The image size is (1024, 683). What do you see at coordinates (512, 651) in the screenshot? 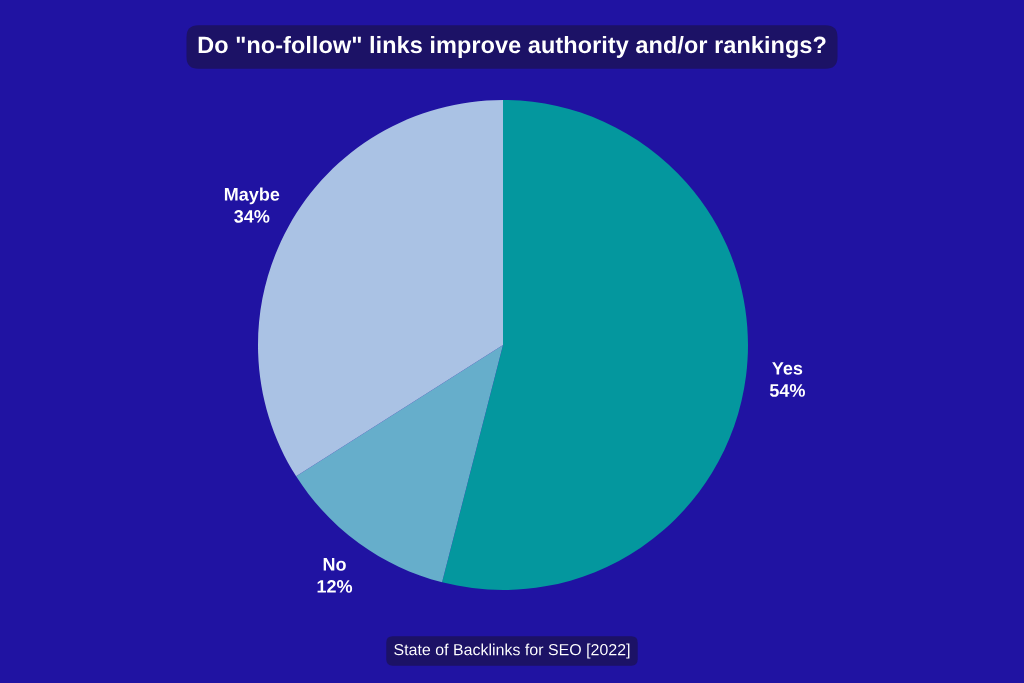
I see `text: State of Backlinks for SEO [2022]` at bounding box center [512, 651].